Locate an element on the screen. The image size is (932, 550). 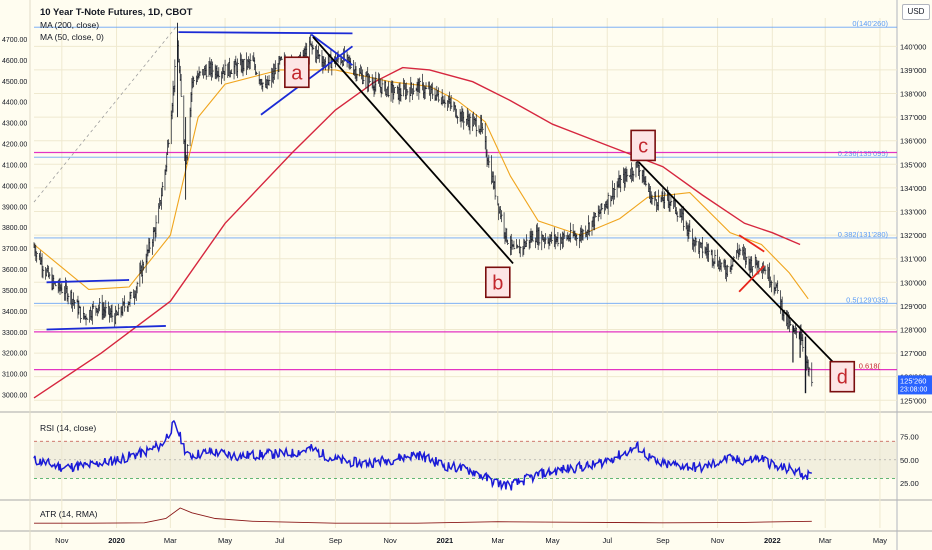
x-axis-tick-label: 2021 is located at coordinates (445, 540).